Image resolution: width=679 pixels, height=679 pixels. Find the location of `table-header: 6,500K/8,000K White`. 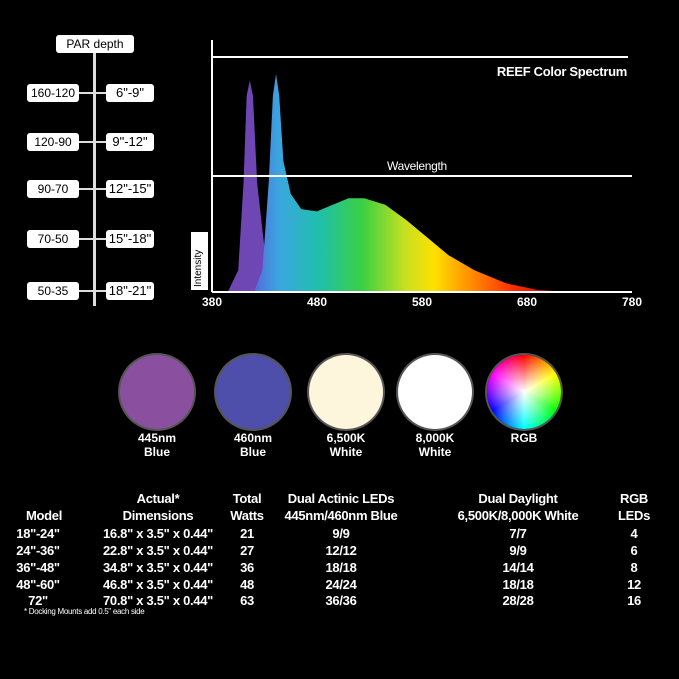

table-header: 6,500K/8,000K White is located at coordinates (518, 515).